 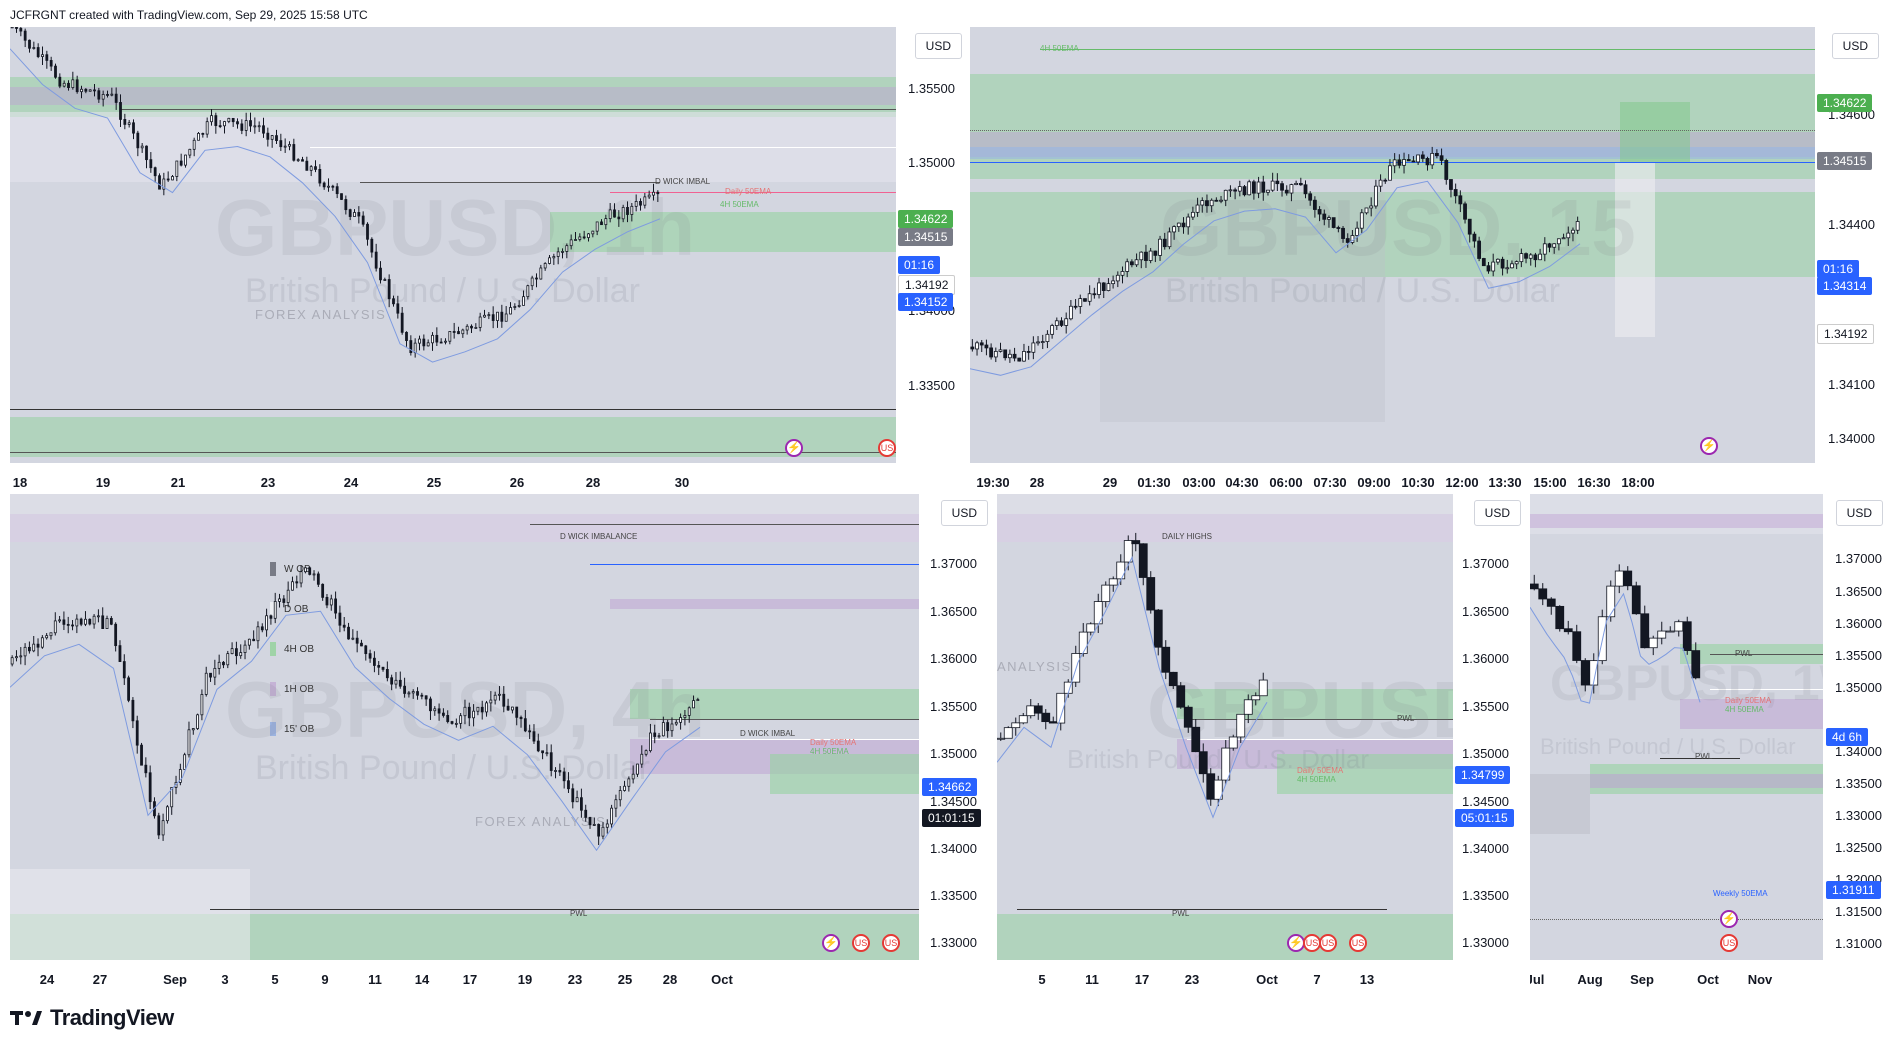 What do you see at coordinates (351, 482) in the screenshot?
I see `x-tick: 24` at bounding box center [351, 482].